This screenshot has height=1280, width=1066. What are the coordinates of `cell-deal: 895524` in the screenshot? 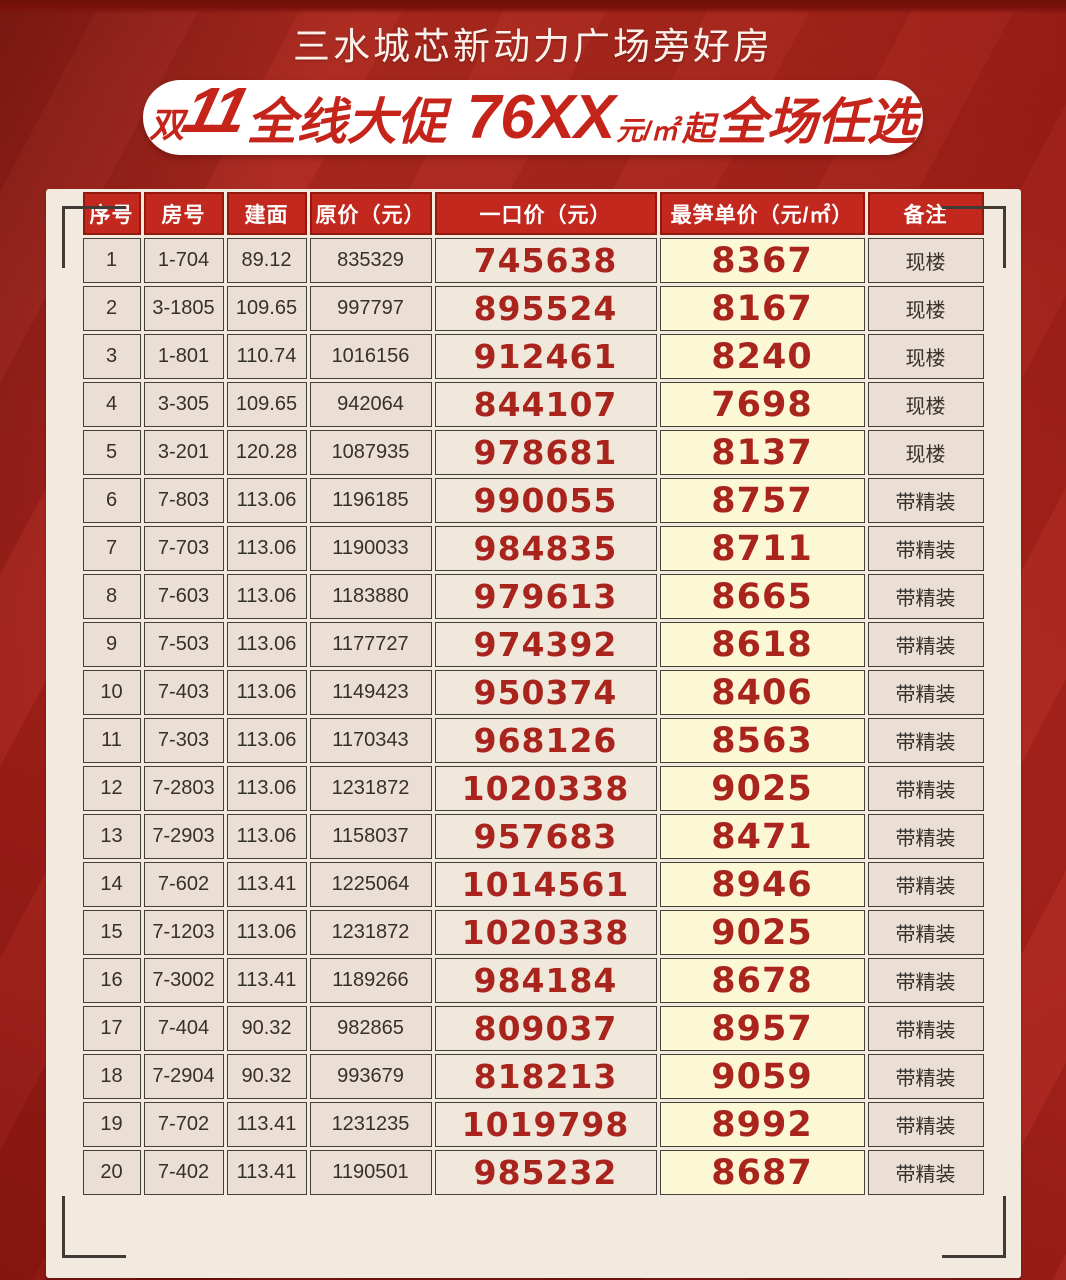 It's located at (545, 308).